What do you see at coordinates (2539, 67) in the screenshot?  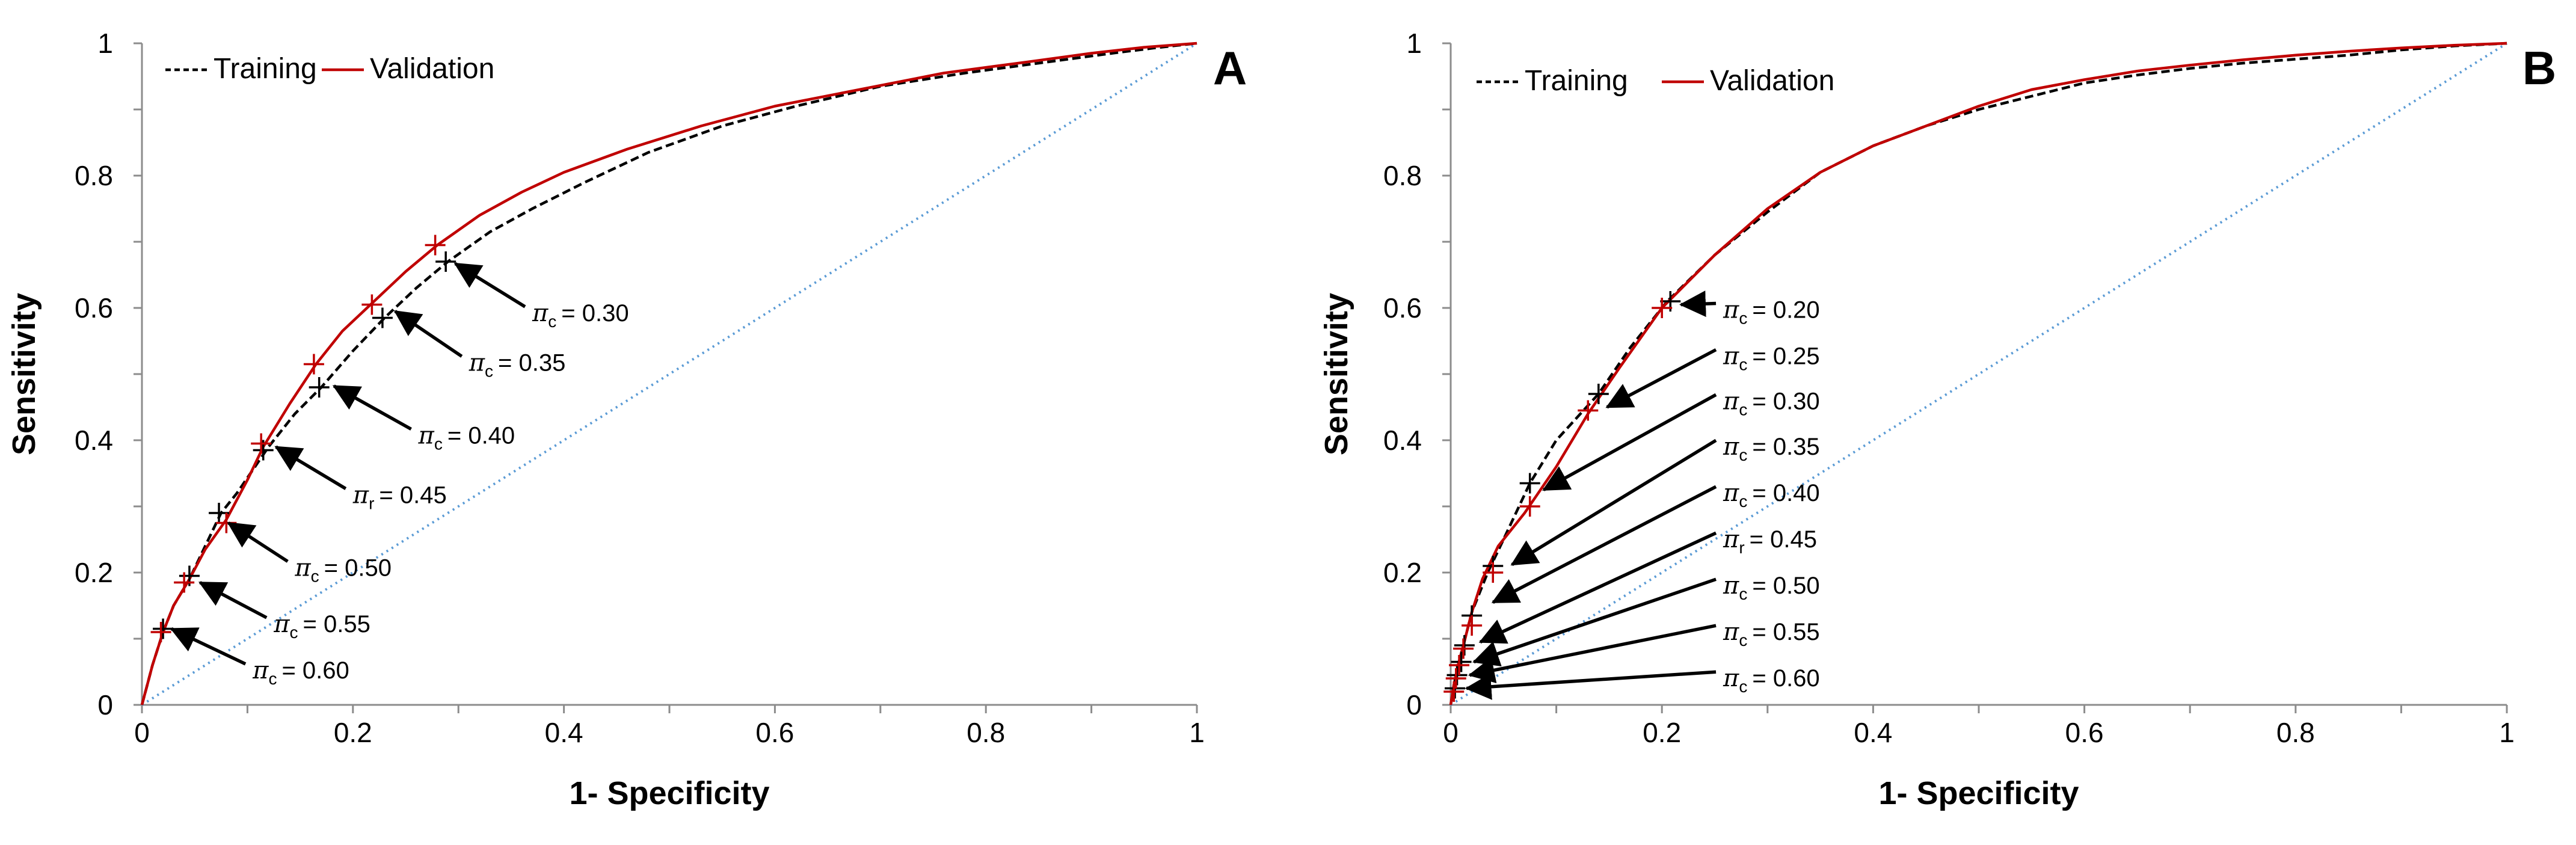 I see `panel-label: B` at bounding box center [2539, 67].